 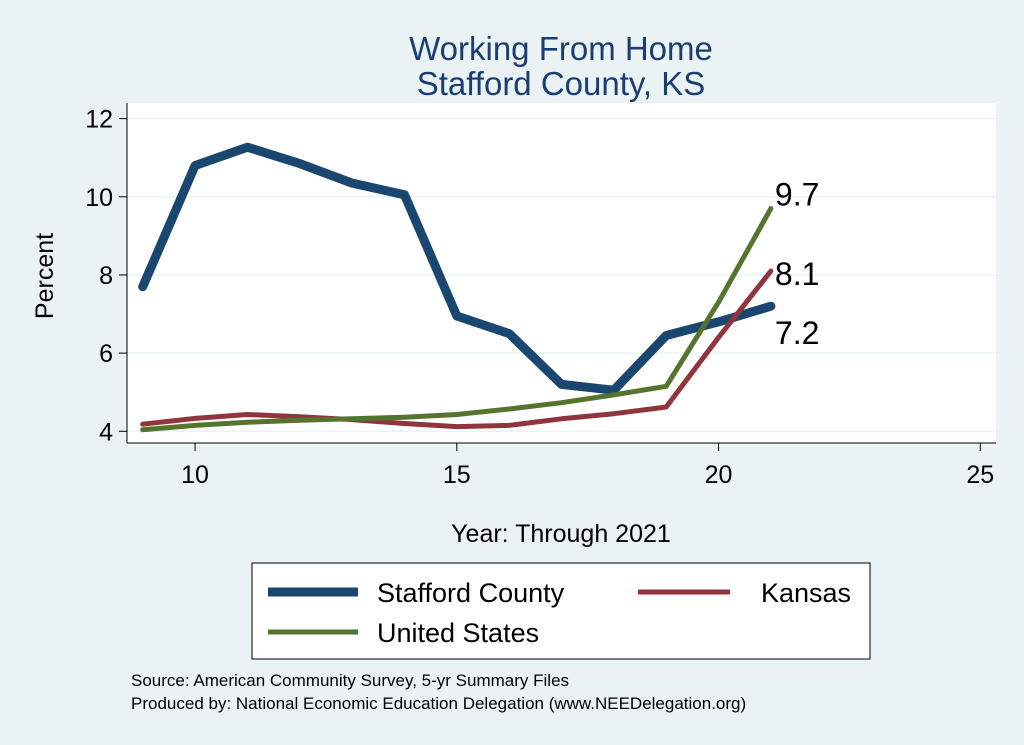 What do you see at coordinates (561, 83) in the screenshot?
I see `chart-title-line-2: Stafford County, KS` at bounding box center [561, 83].